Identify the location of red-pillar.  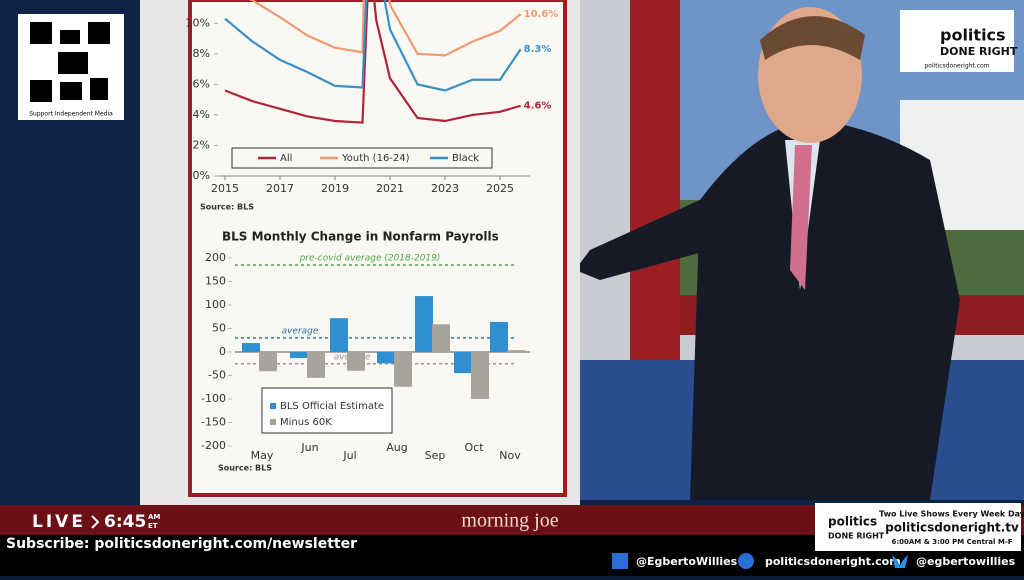
(655, 185).